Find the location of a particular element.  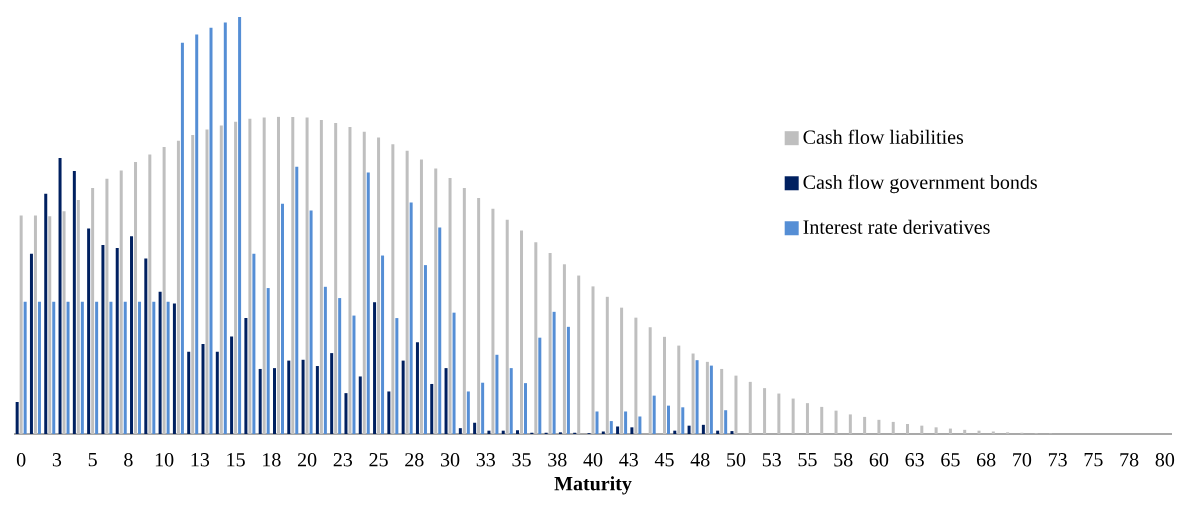

x-axis-title: Maturity is located at coordinates (593, 485).